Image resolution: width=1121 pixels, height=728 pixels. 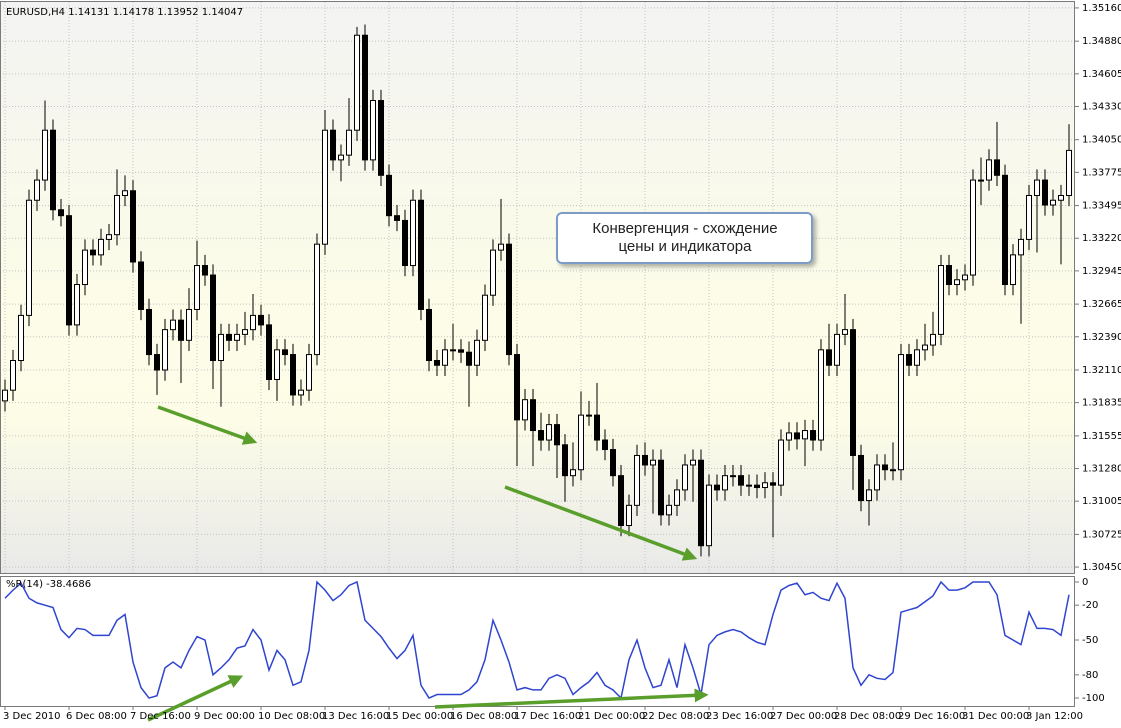 I want to click on x-tick-label: 17 Dec 16:00, so click(x=547, y=716).